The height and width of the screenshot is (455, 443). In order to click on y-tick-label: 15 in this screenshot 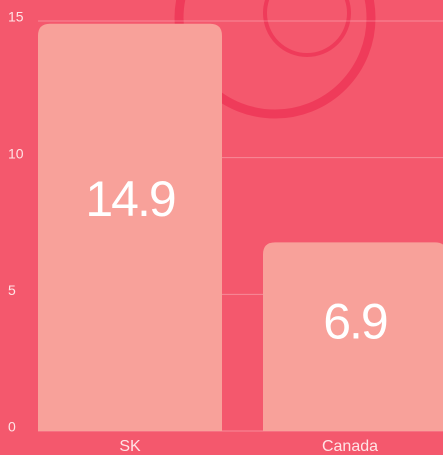, I will do `click(16, 17)`.